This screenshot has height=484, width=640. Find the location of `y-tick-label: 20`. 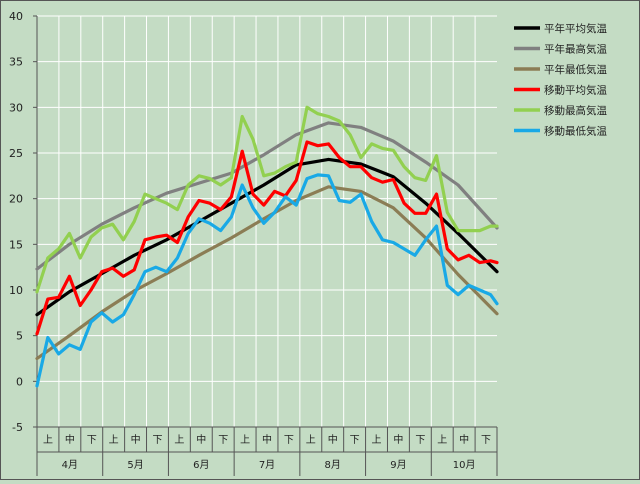

y-tick-label: 20 is located at coordinates (16, 199).